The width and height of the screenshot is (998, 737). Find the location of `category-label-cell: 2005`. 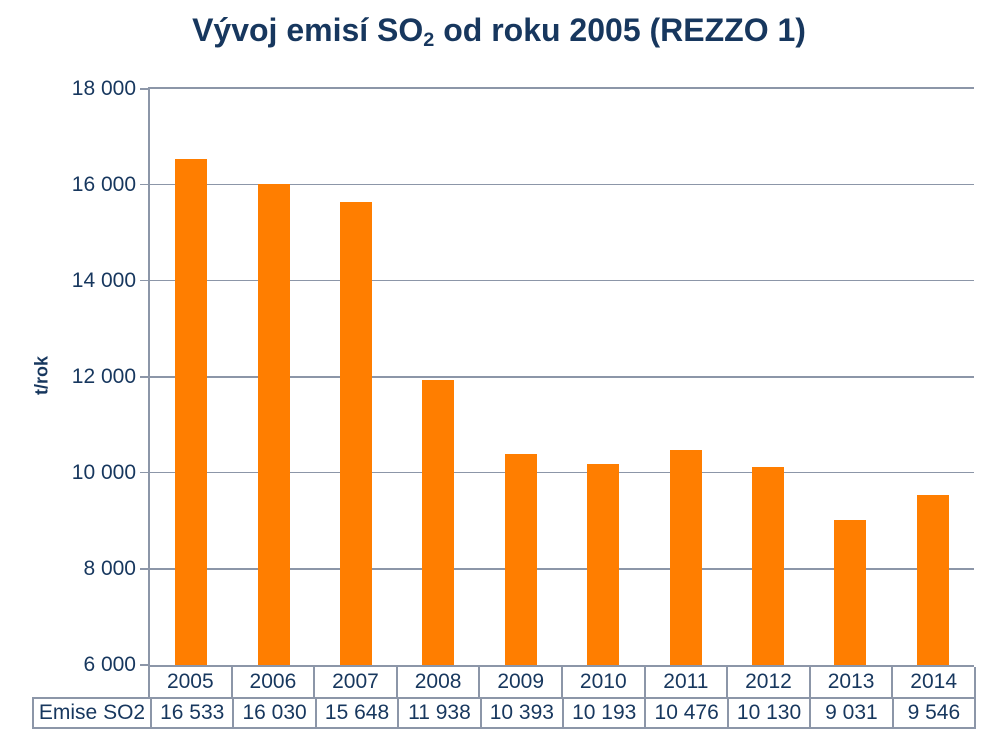

category-label-cell: 2005 is located at coordinates (191, 682).